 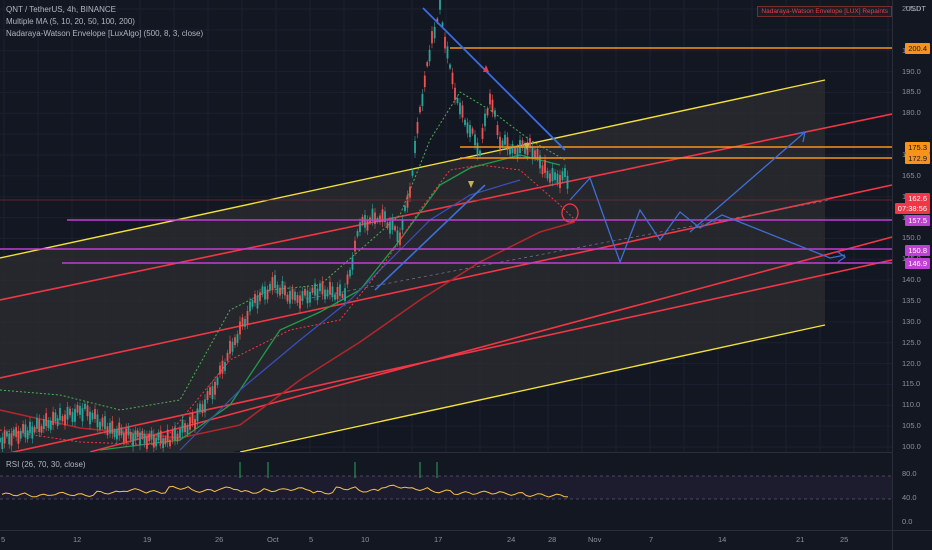 What do you see at coordinates (595, 539) in the screenshot?
I see `time-label: Nov` at bounding box center [595, 539].